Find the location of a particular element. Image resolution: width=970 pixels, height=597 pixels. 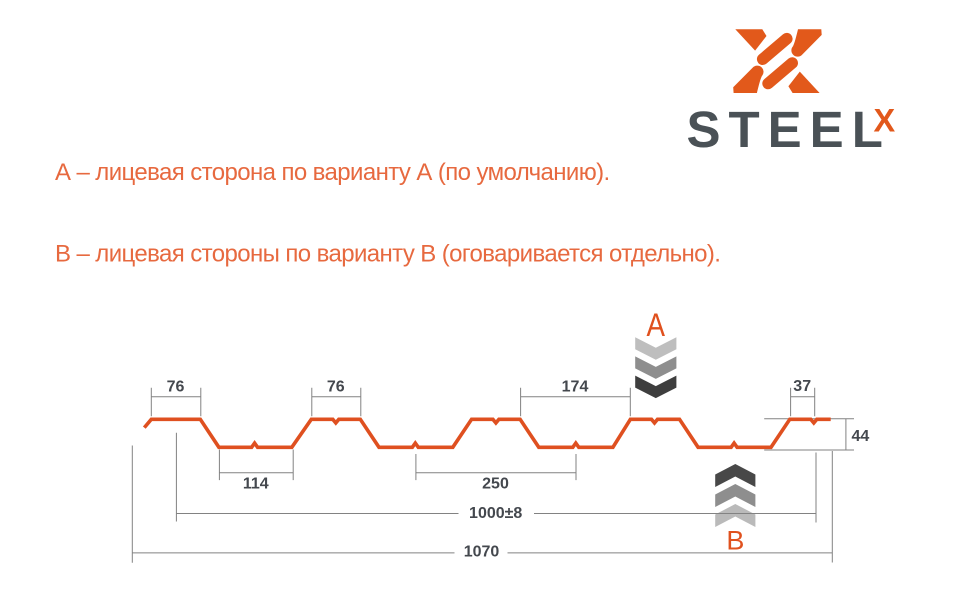

svg-text: 250 is located at coordinates (495, 484).